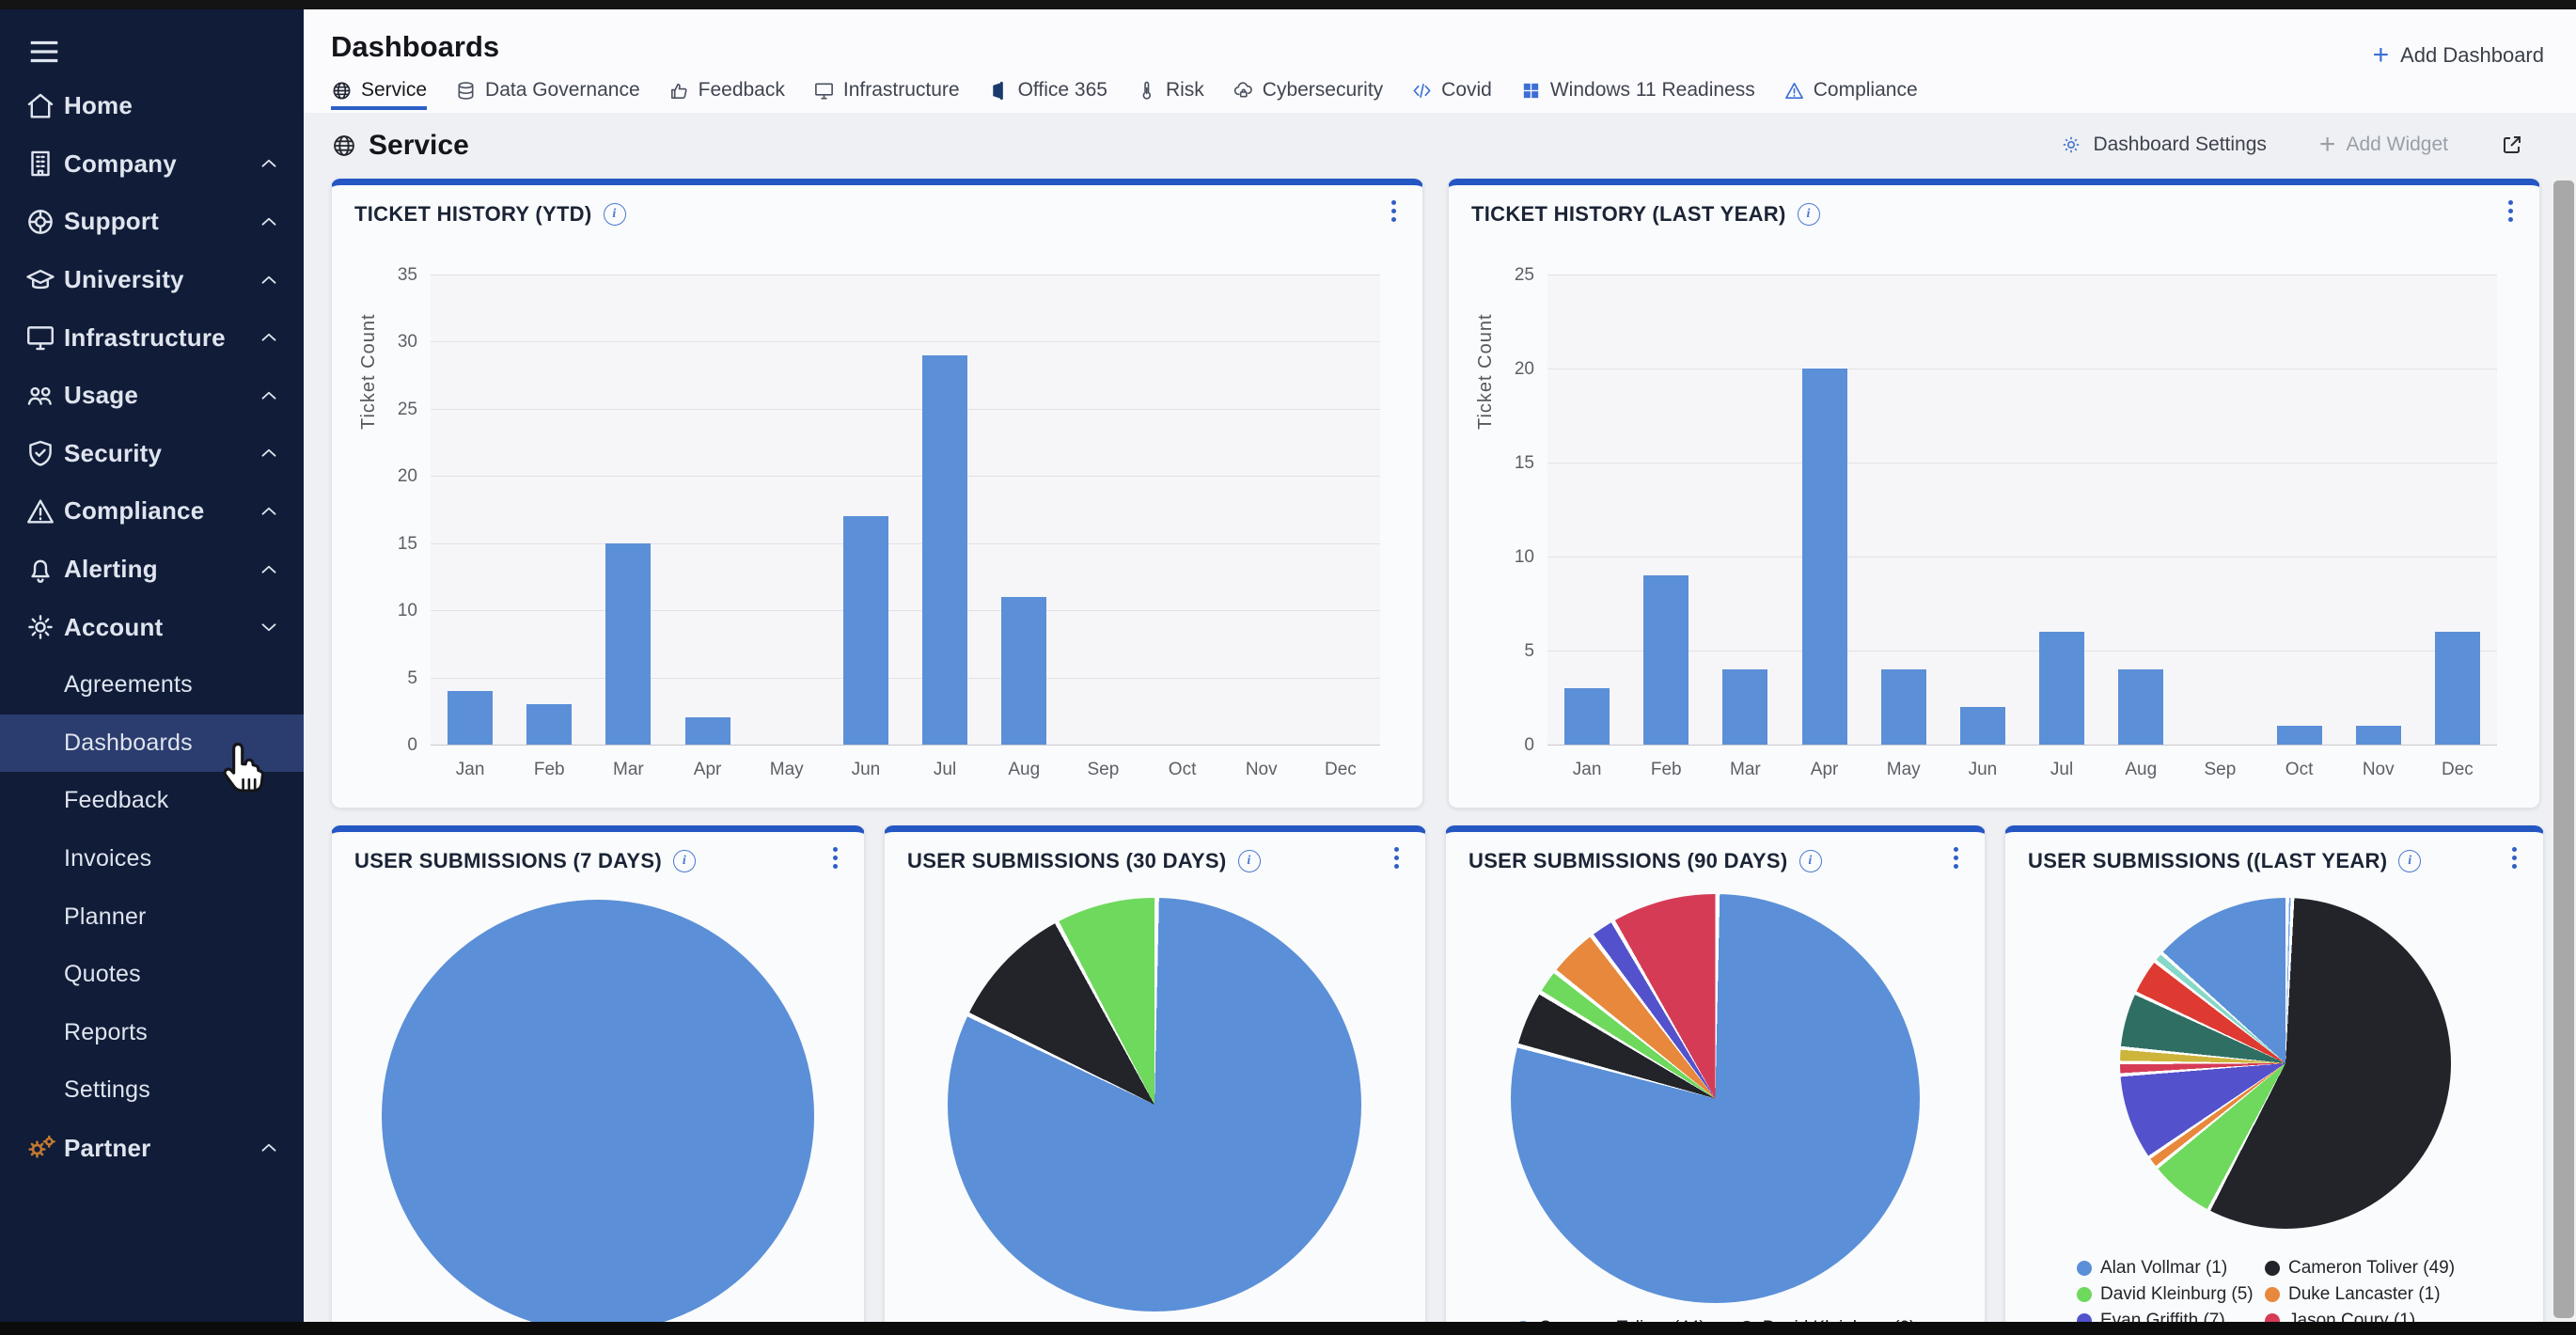 The image size is (2576, 1335). What do you see at coordinates (1170, 94) in the screenshot?
I see `tab-risk: Risk` at bounding box center [1170, 94].